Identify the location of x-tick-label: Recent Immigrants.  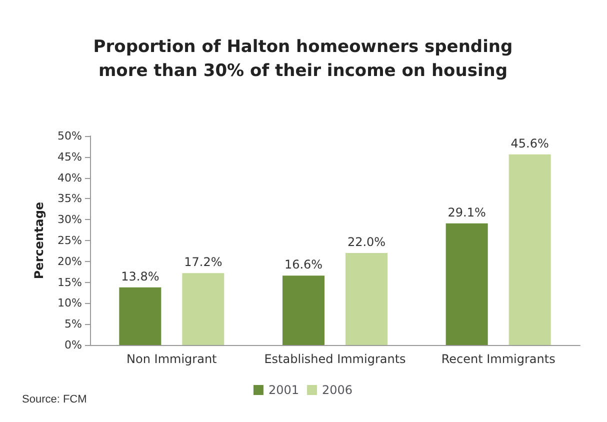
(498, 359).